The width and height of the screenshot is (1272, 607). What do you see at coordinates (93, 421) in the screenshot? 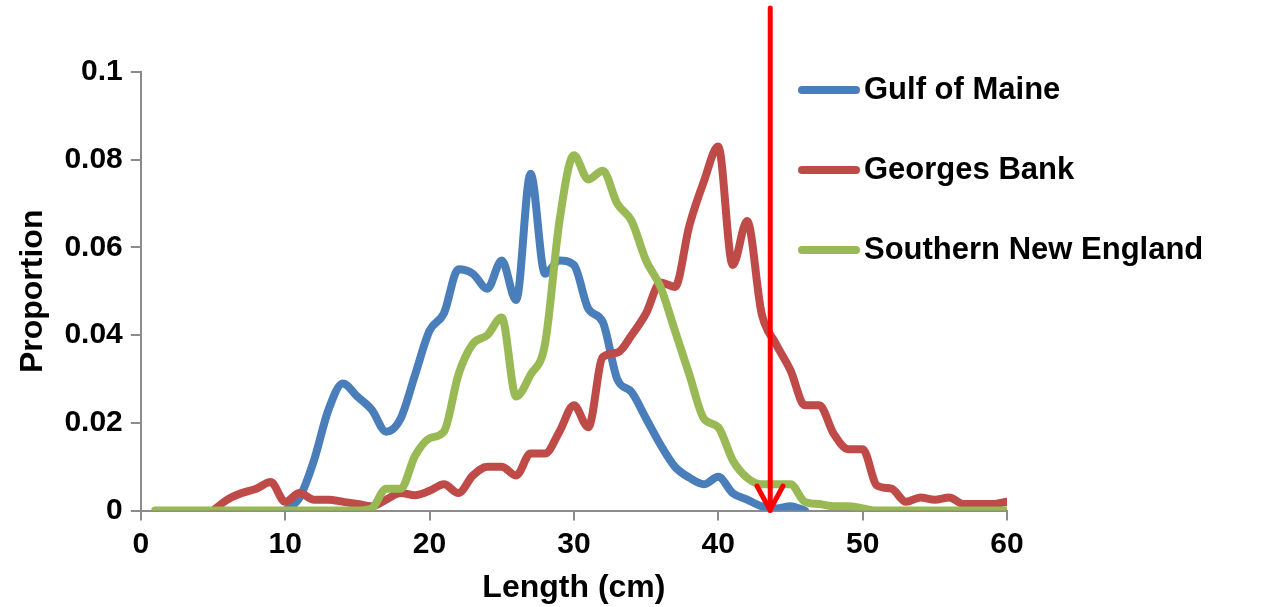
I see `y-tick-label: 0.02` at bounding box center [93, 421].